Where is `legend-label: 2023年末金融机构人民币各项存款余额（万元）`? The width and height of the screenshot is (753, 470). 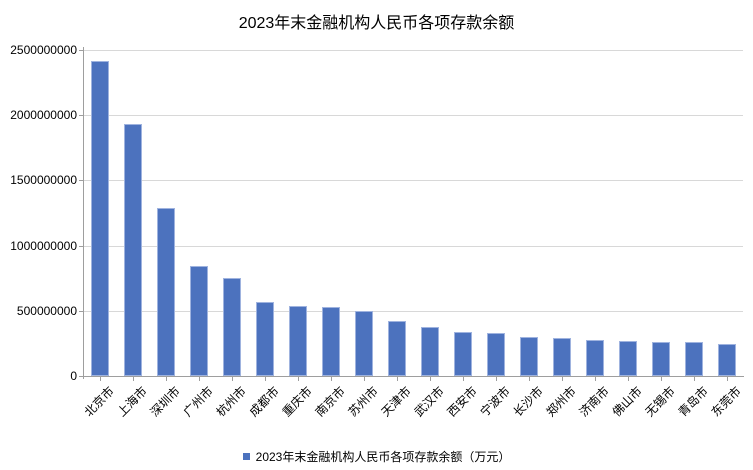 legend-label: 2023年末金融机构人民币各项存款余额（万元） is located at coordinates (383, 457).